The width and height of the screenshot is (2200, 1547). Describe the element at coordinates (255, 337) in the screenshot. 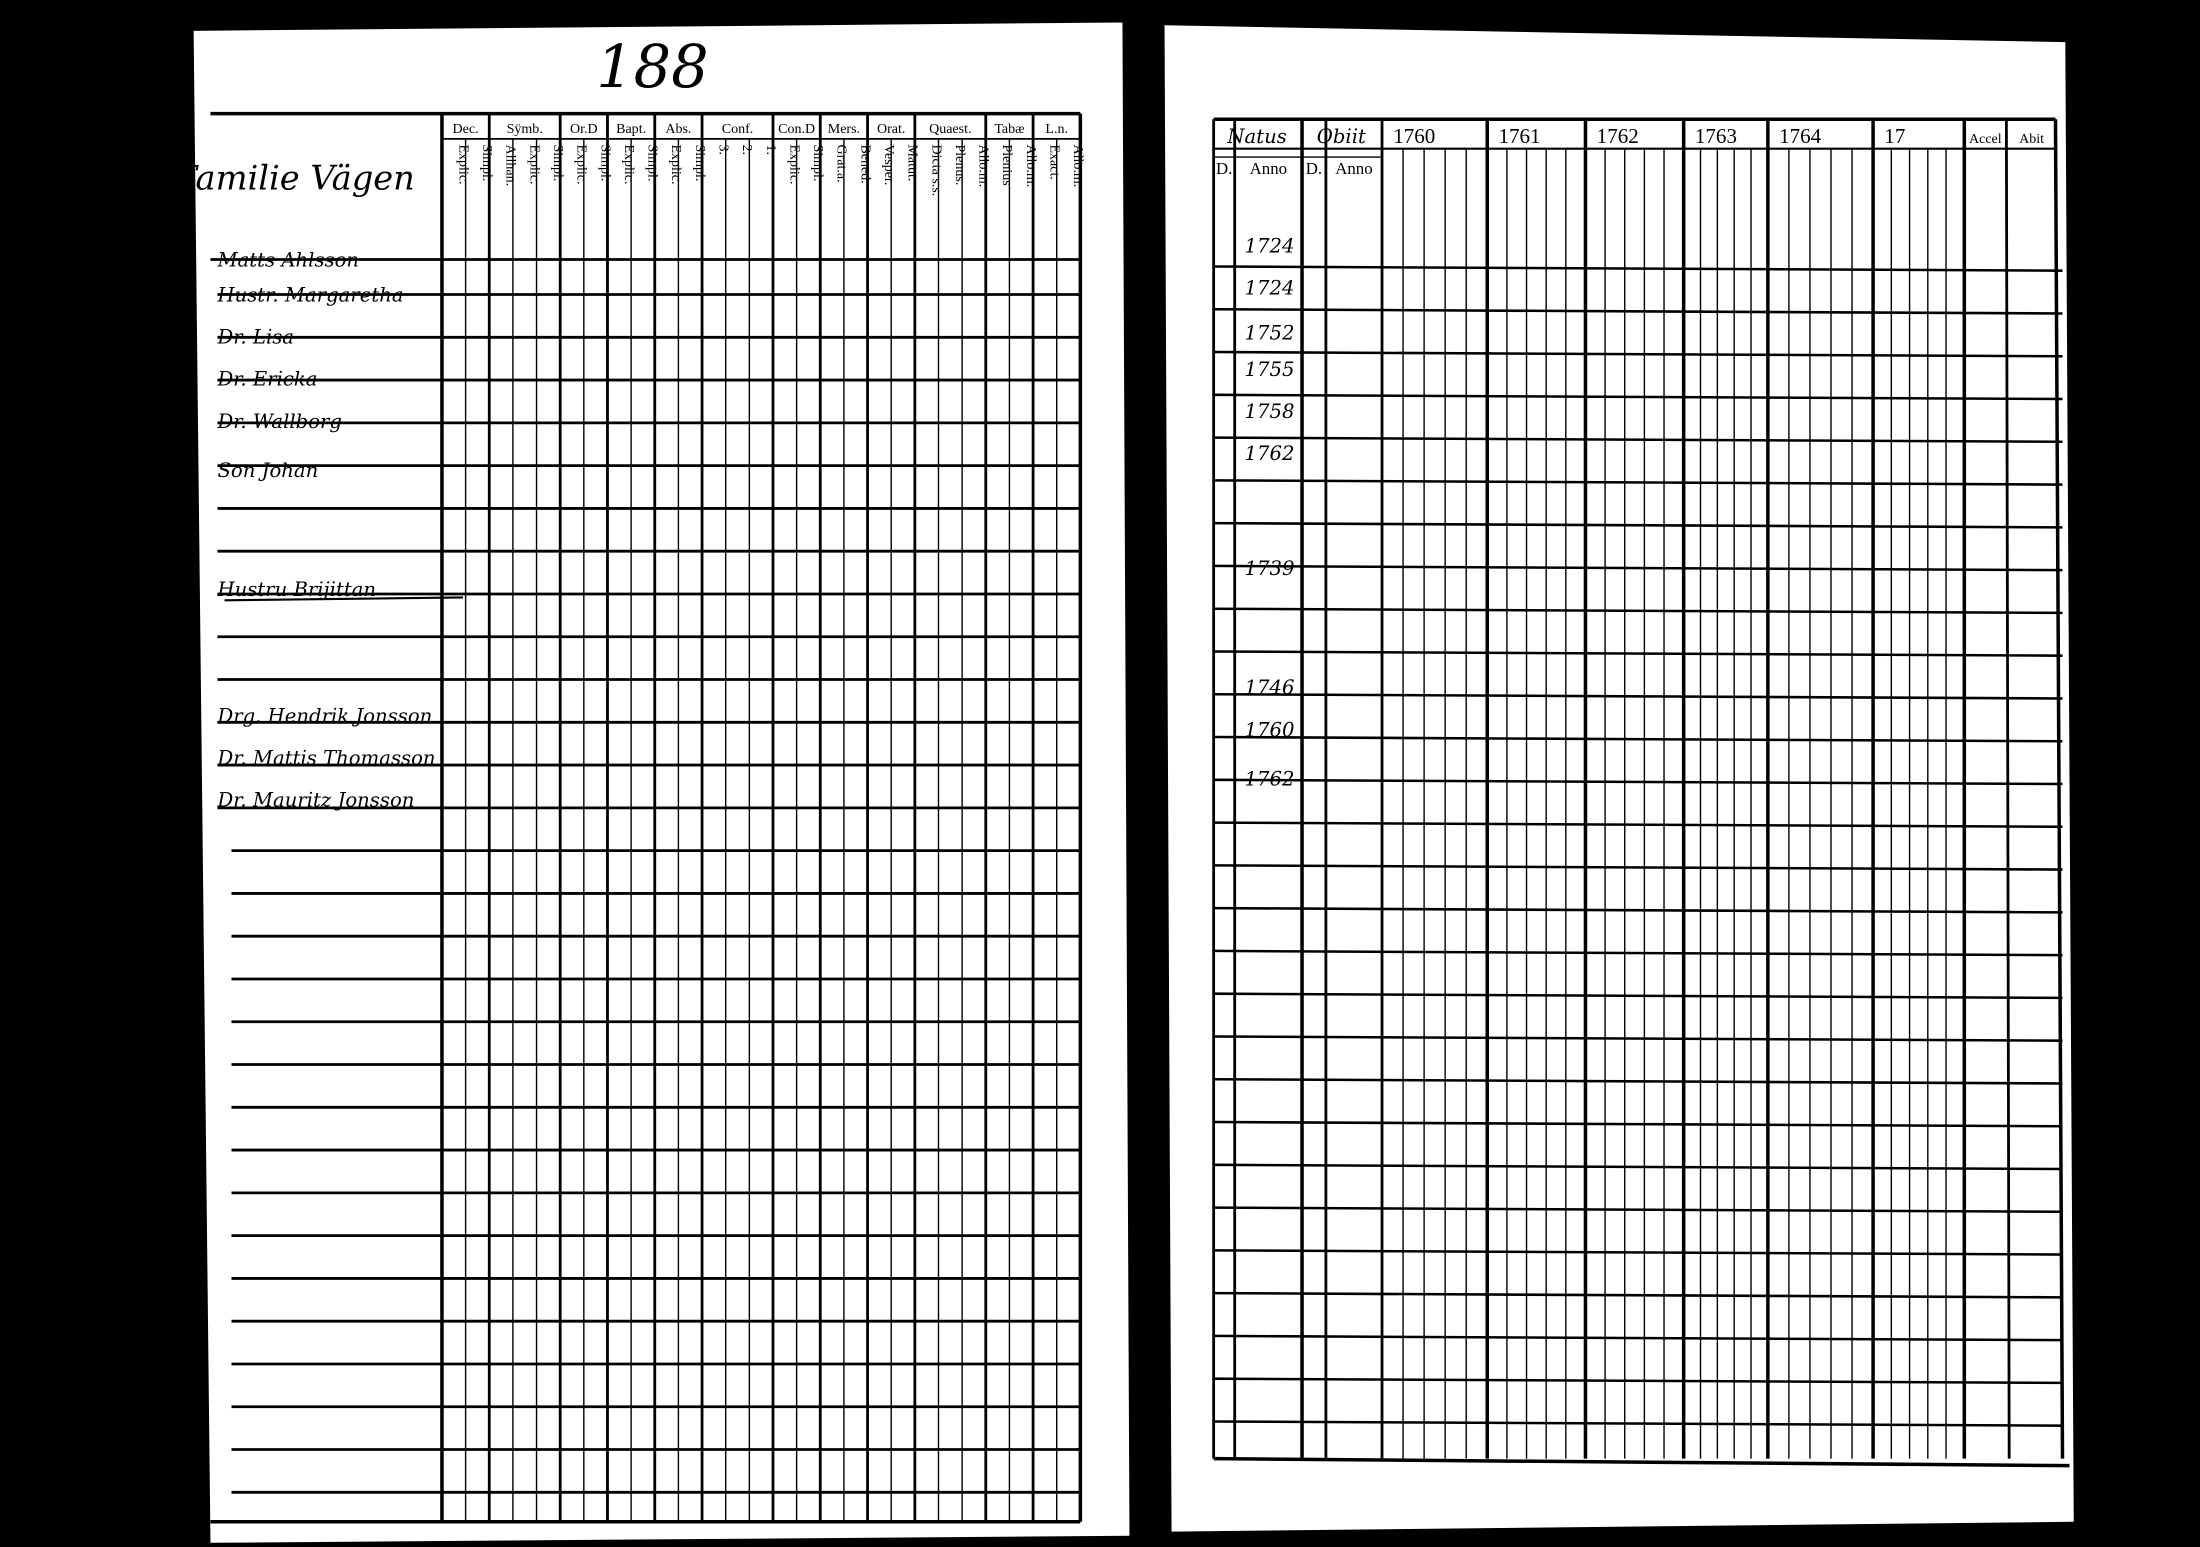

I see `resident-name: Dr. Lisa` at that location.